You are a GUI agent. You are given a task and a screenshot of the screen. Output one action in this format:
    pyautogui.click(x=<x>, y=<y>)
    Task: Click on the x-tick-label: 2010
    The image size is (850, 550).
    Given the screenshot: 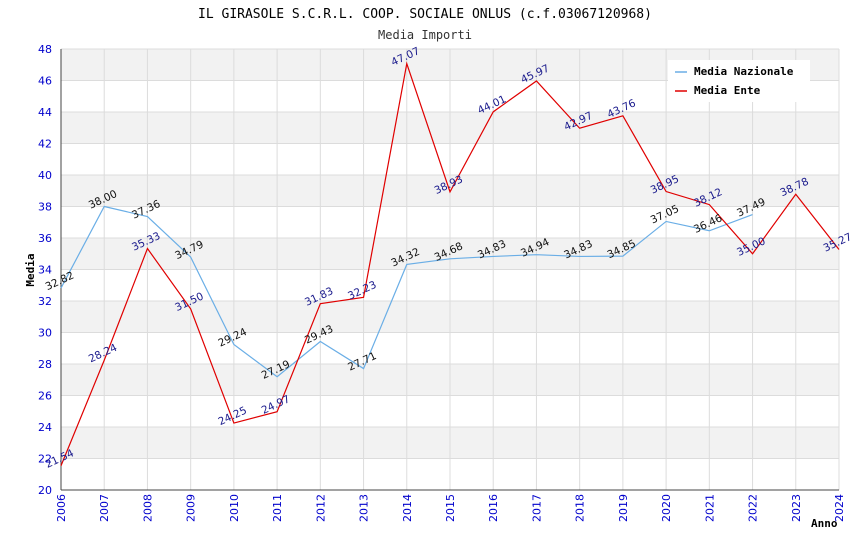 What is the action you would take?
    pyautogui.click(x=234, y=508)
    